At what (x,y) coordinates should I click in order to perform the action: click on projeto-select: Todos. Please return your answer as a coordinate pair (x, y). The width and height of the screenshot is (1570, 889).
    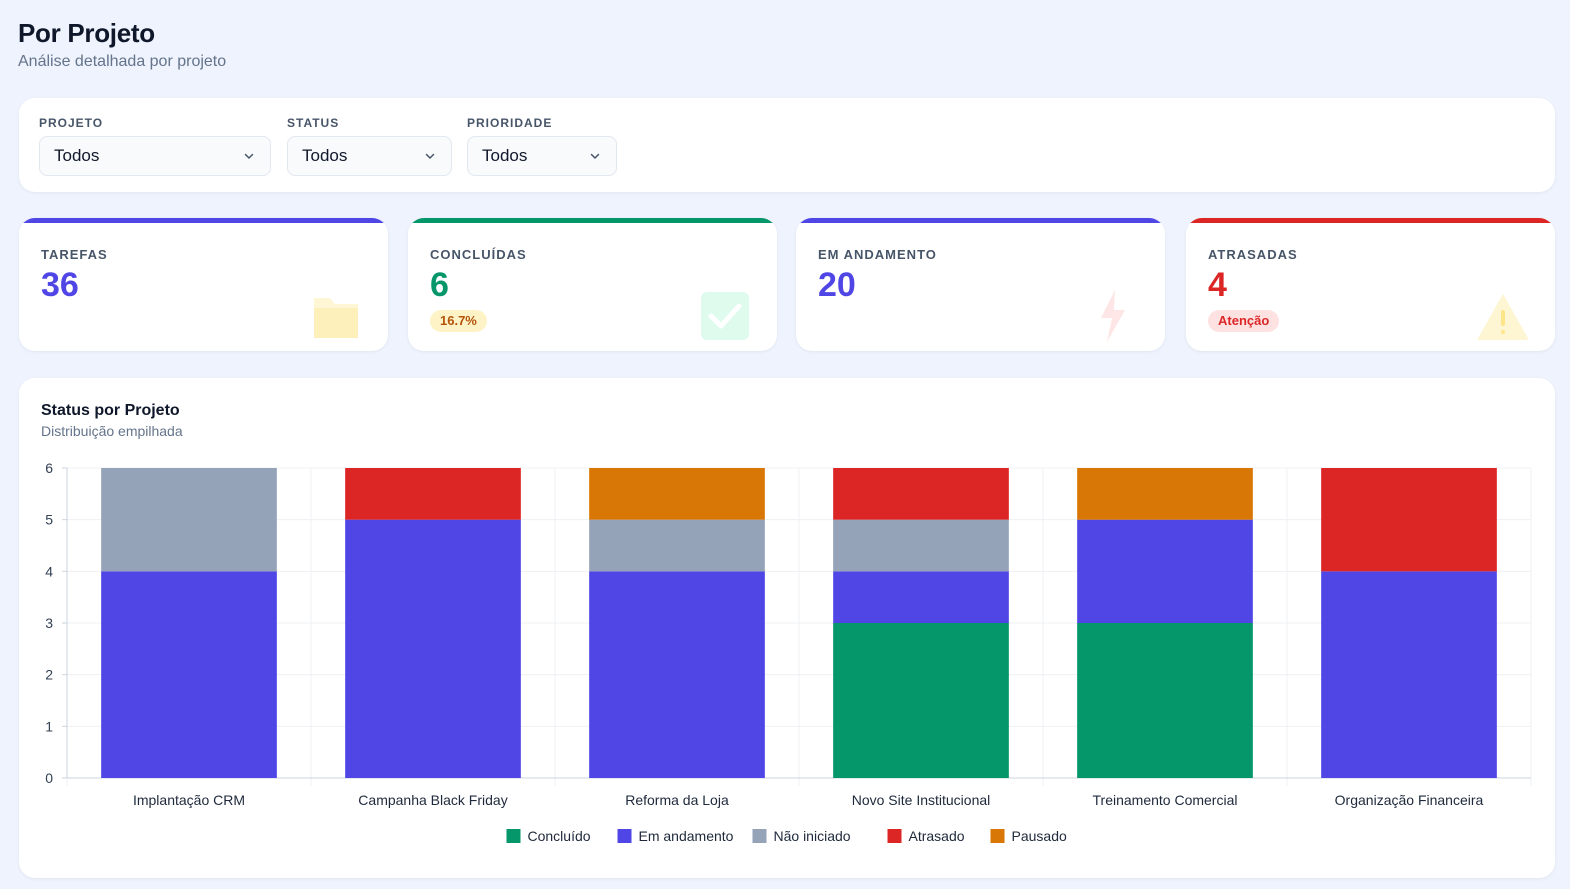
    Looking at the image, I should click on (155, 156).